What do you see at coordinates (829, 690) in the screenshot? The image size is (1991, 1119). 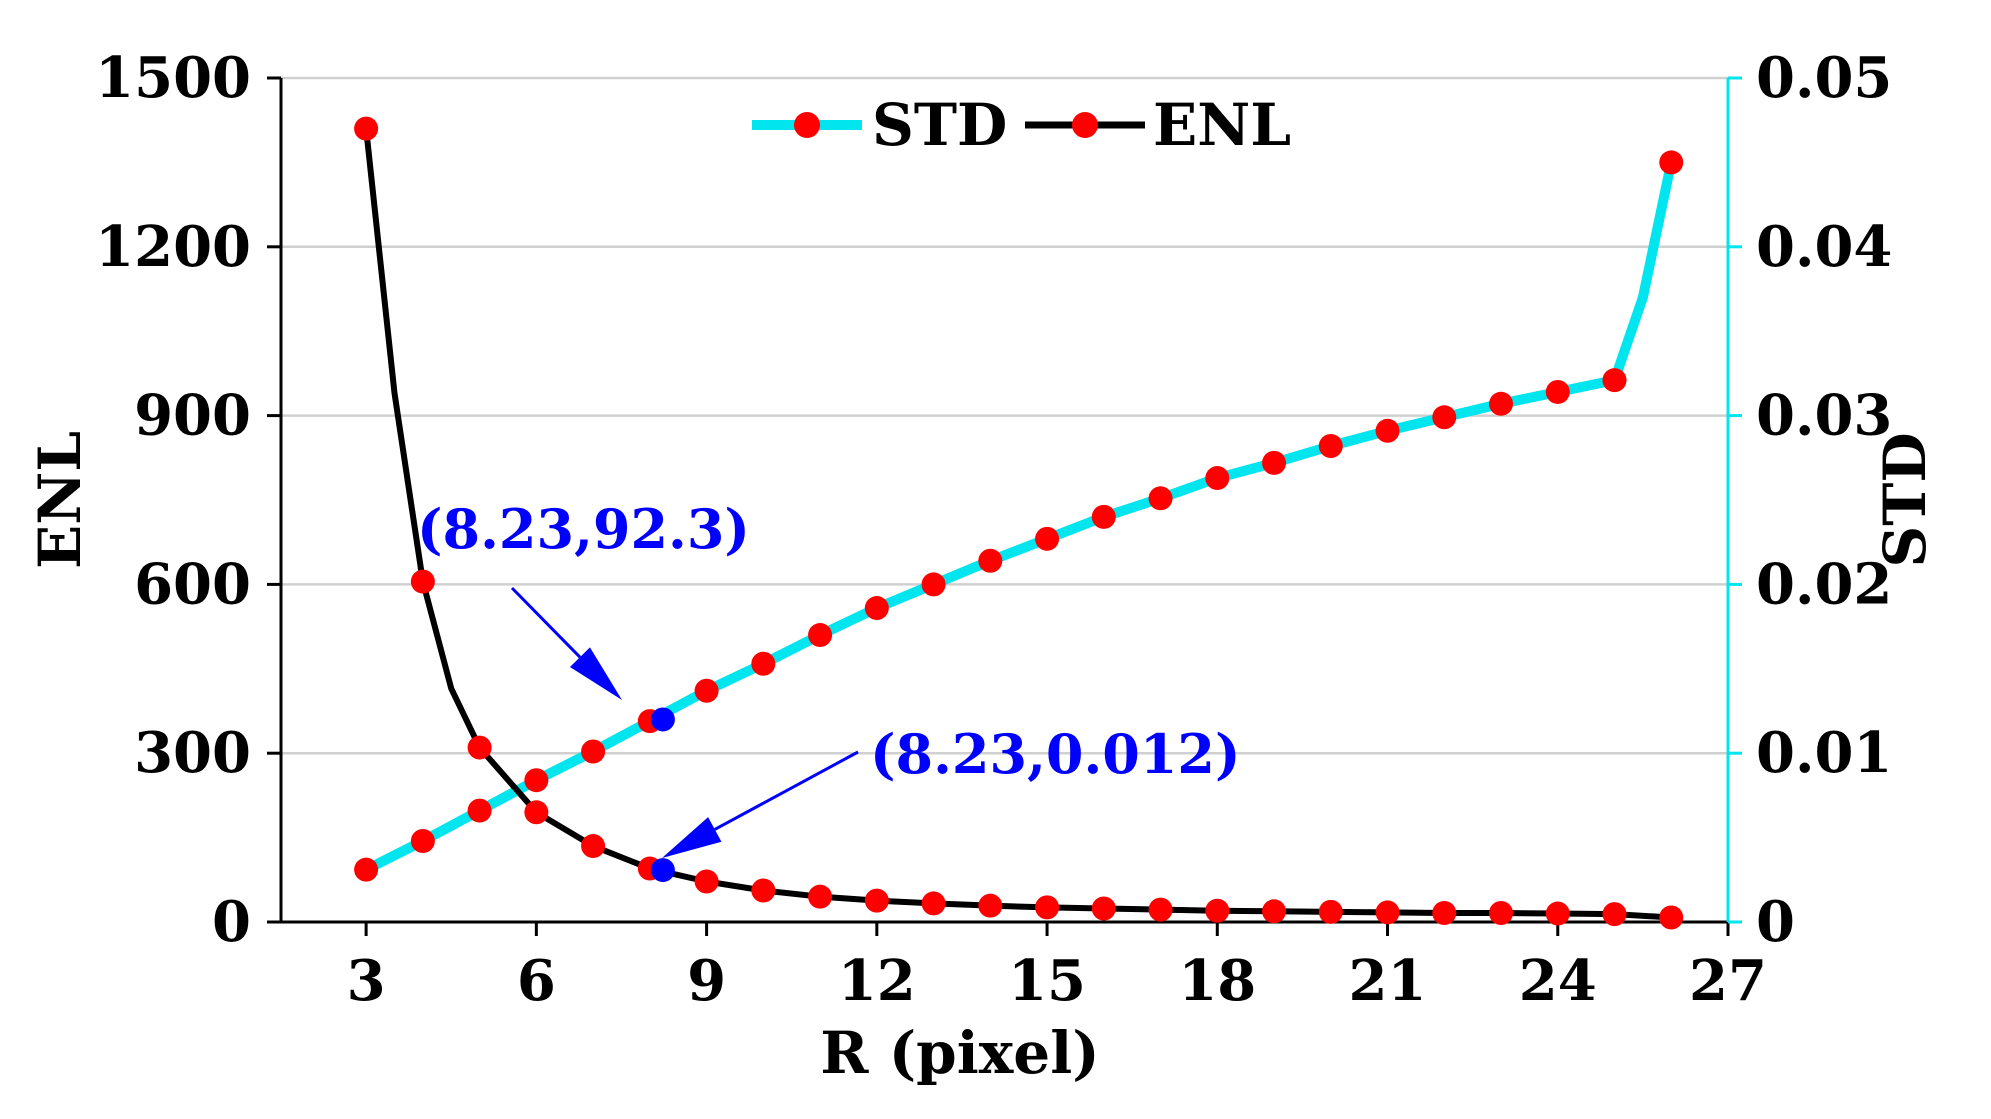 I see `annotations: (8.23,92.3) (8.23,0.012)` at bounding box center [829, 690].